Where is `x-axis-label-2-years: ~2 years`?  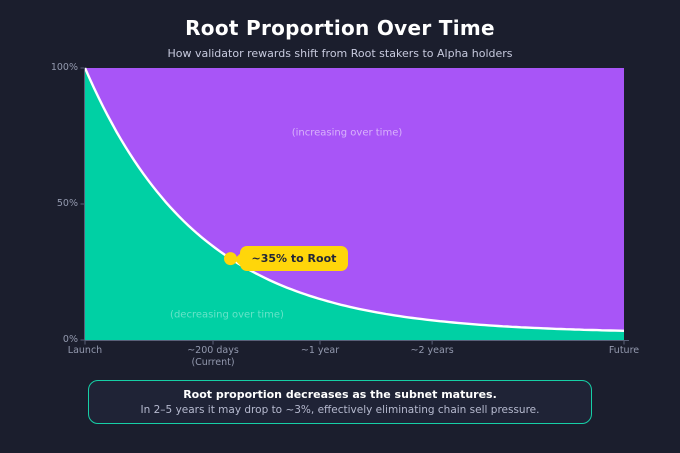
x-axis-label-2-years: ~2 years is located at coordinates (432, 350).